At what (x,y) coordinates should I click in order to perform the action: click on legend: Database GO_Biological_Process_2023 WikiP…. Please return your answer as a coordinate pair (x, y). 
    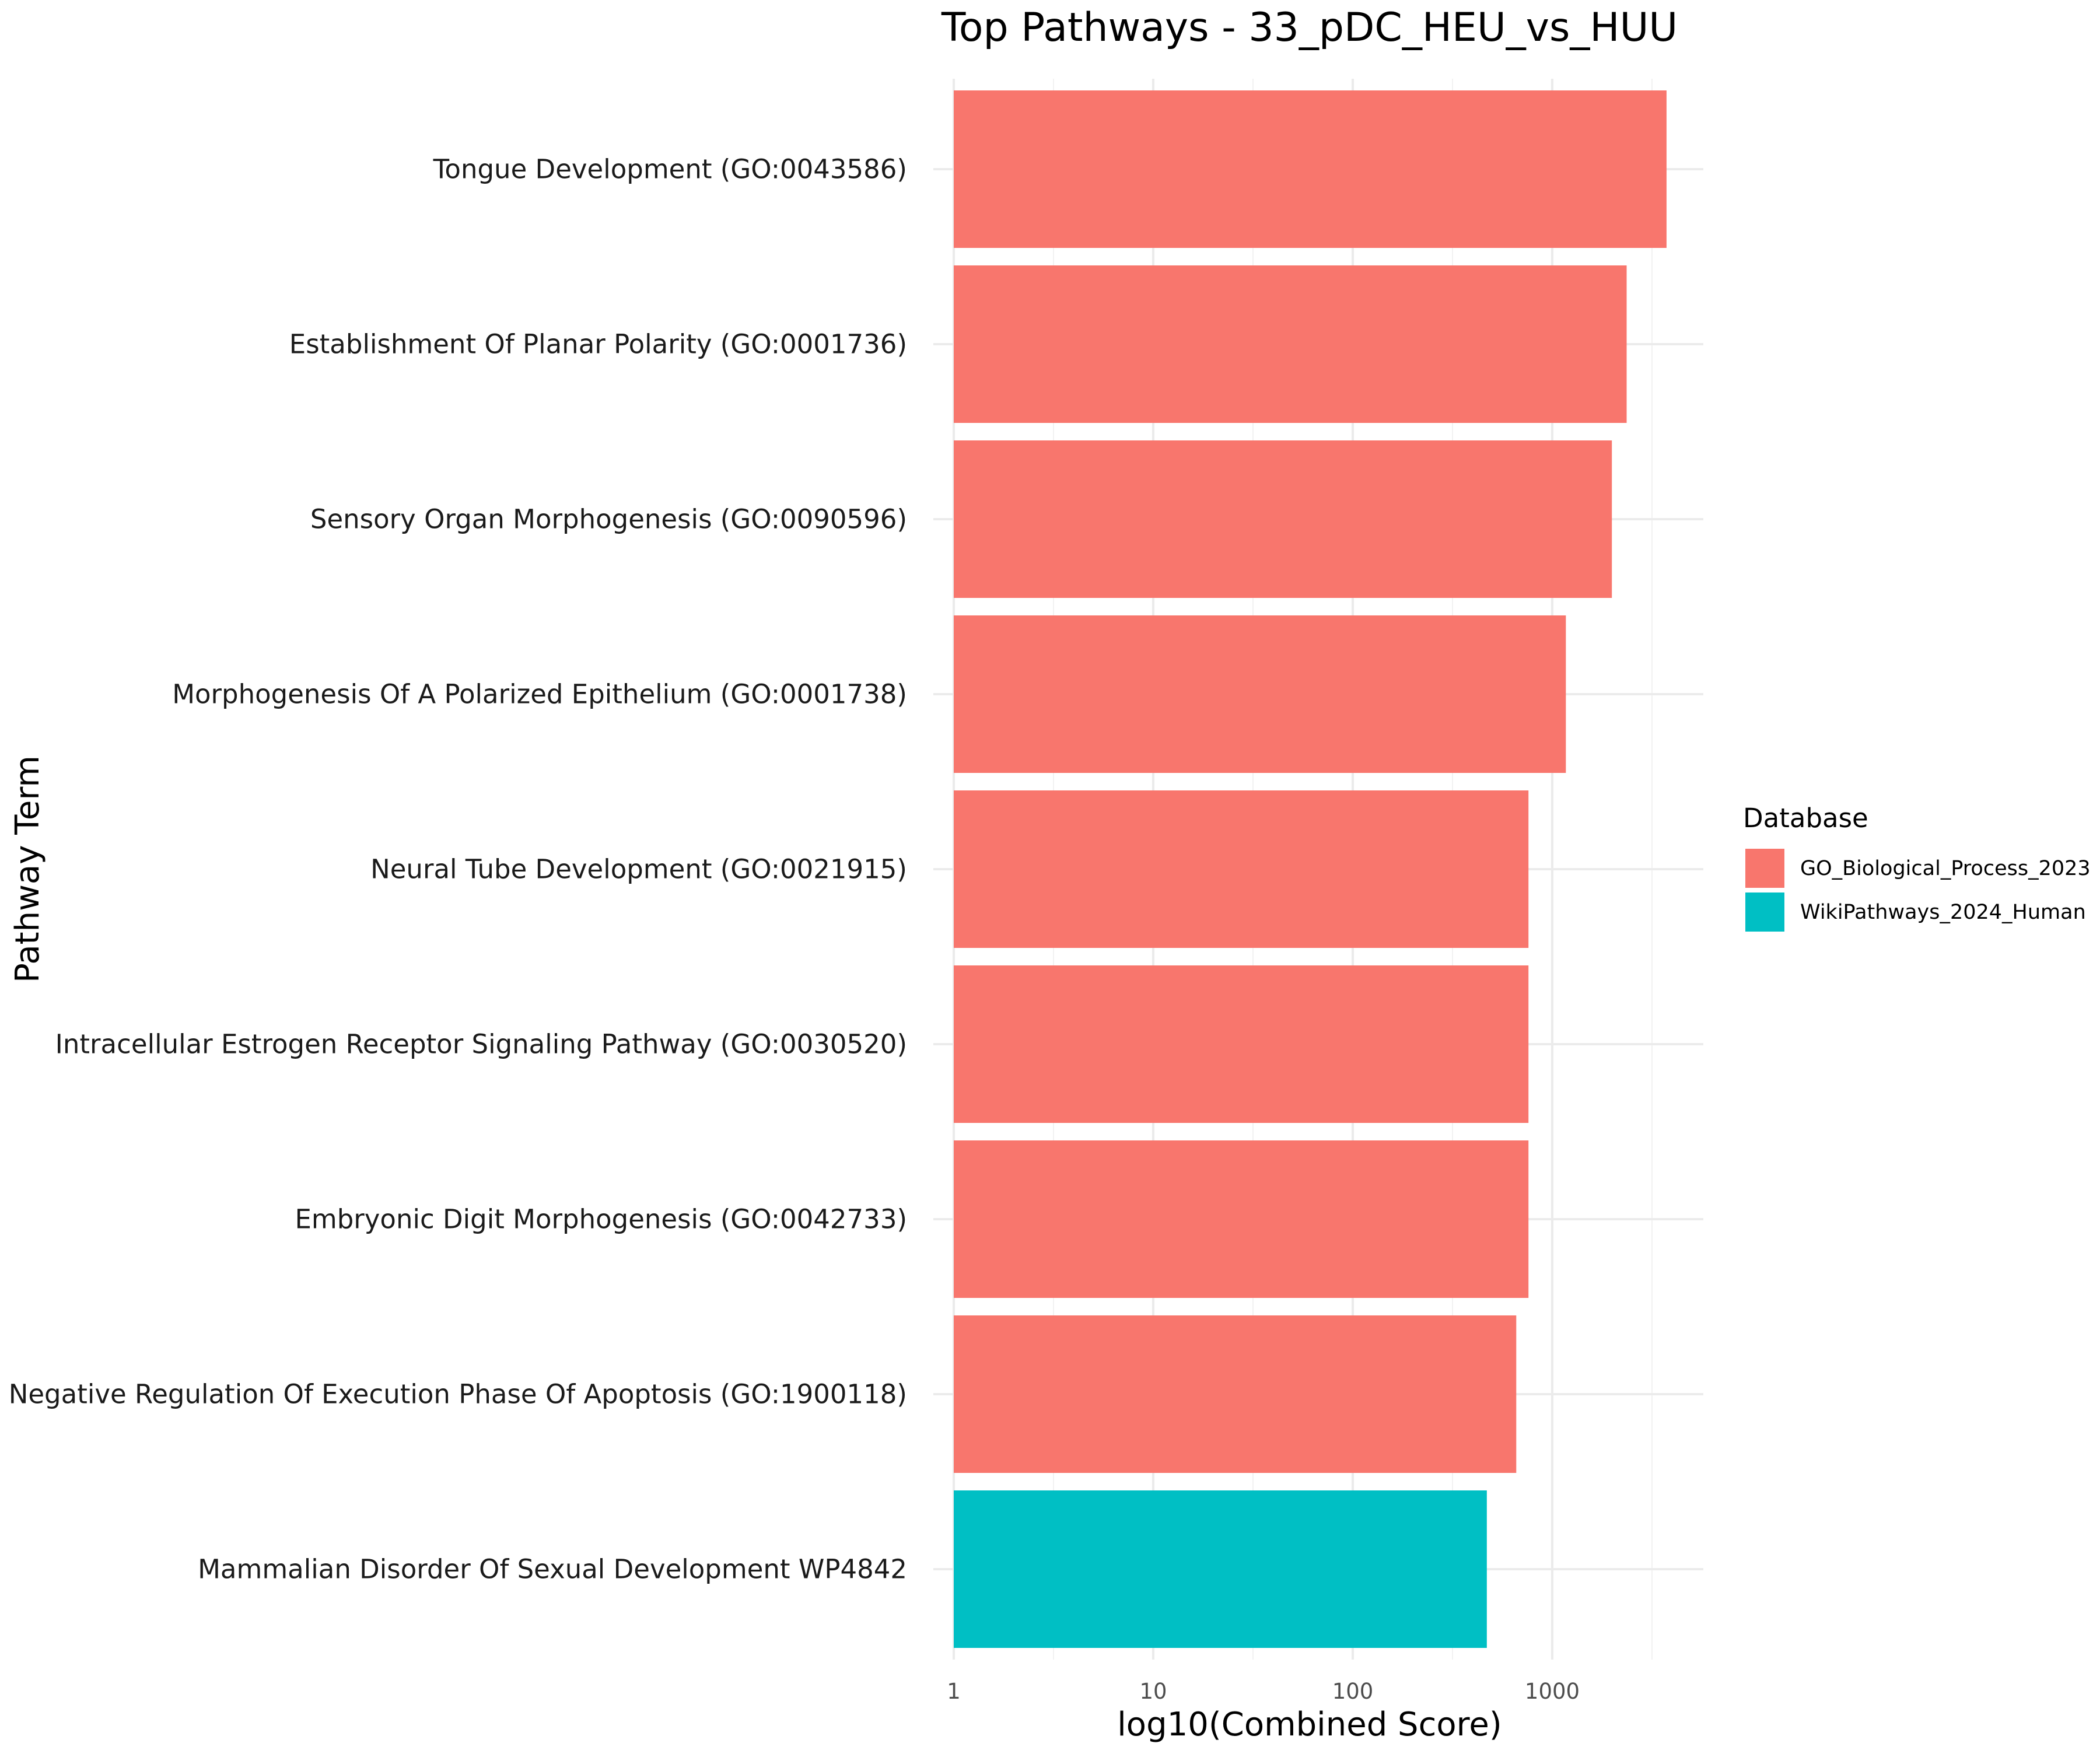
    Looking at the image, I should click on (1917, 867).